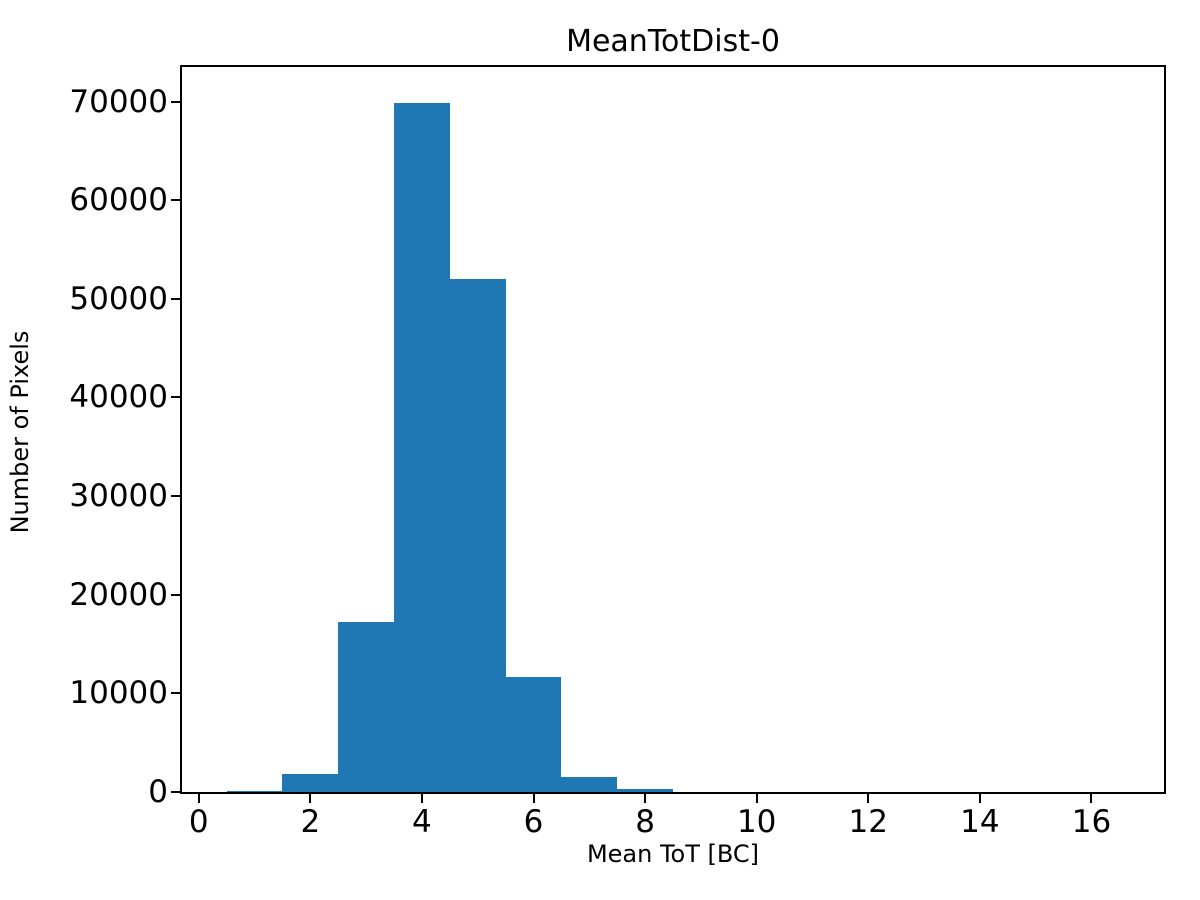 This screenshot has width=1200, height=900. Describe the element at coordinates (1091, 822) in the screenshot. I see `x-tick-label: 16` at that location.